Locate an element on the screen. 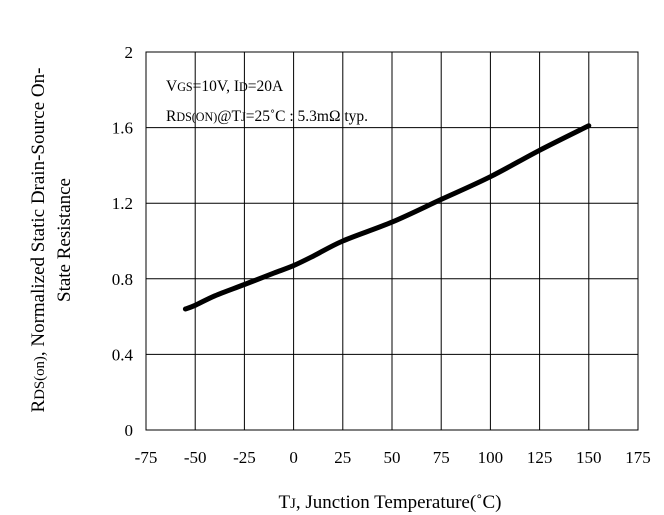 This screenshot has height=515, width=664. x-tick-label: 50 is located at coordinates (392, 457).